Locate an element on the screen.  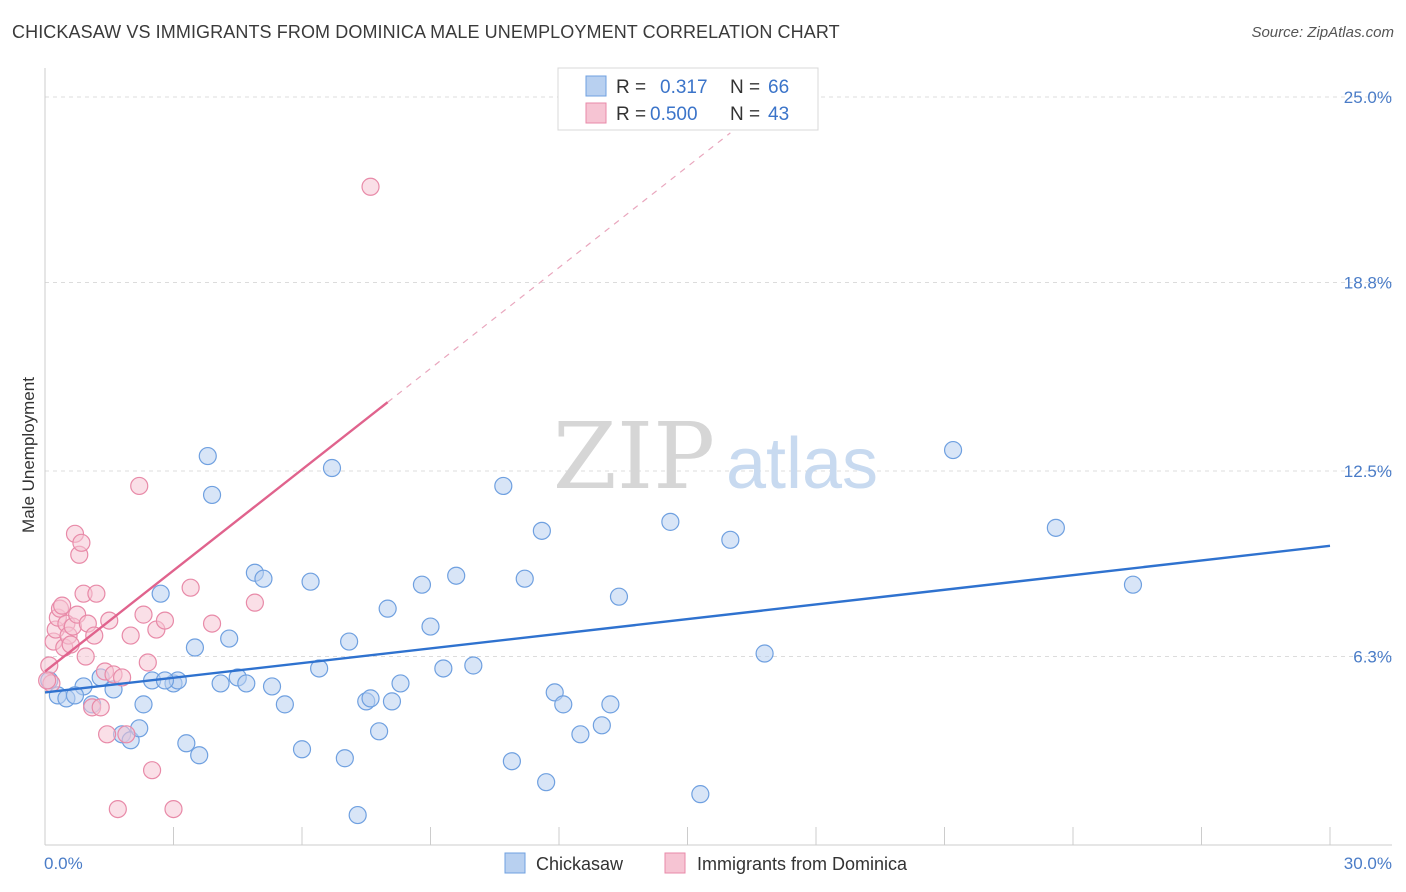
legend-n-label-chickasaw: N = is located at coordinates (745, 87).